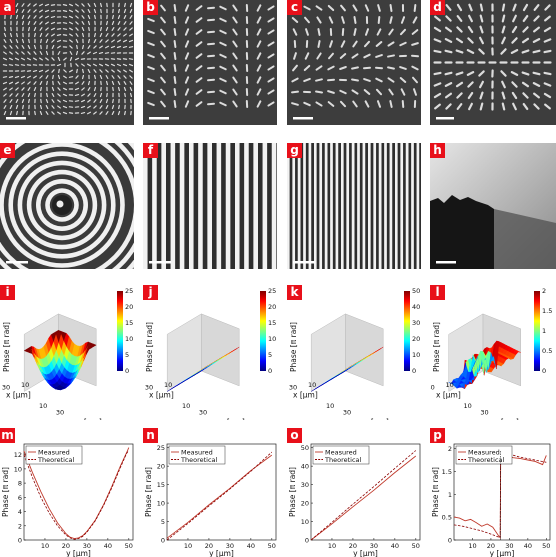  What do you see at coordinates (89, 418) in the screenshot?
I see `y-axis-label: y [μm]` at bounding box center [89, 418].